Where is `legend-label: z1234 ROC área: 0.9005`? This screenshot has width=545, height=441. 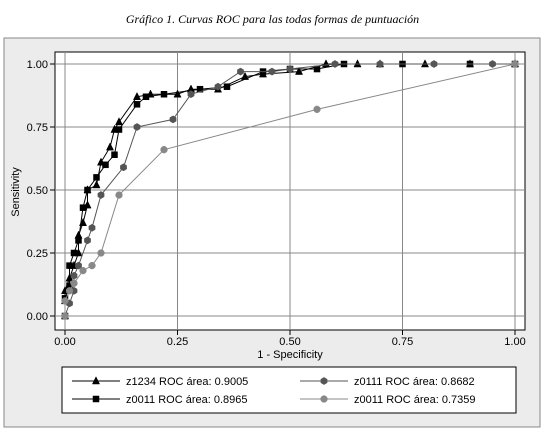 legend-label: z1234 ROC área: 0.9005 is located at coordinates (187, 382).